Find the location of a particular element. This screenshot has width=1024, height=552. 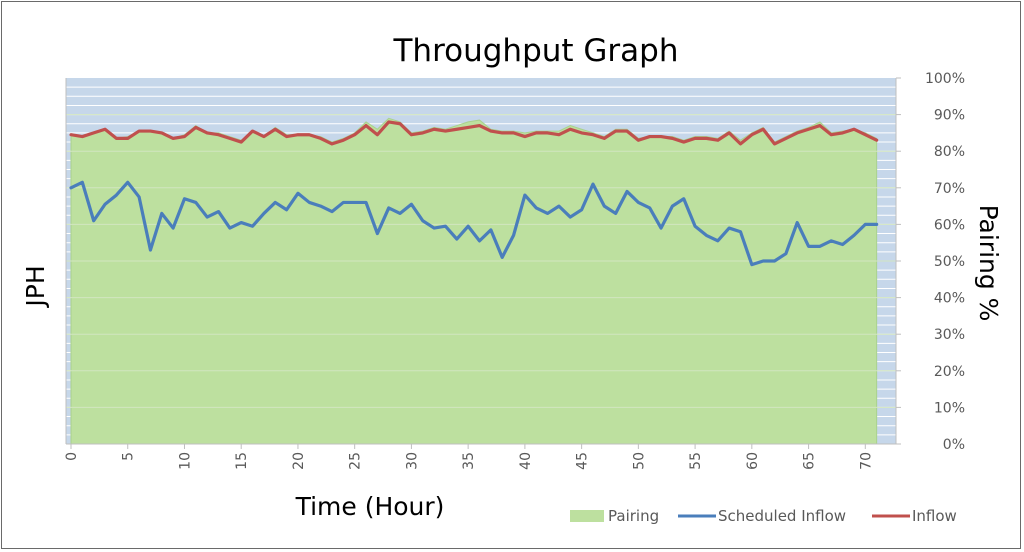

x-tick-label: 55 is located at coordinates (696, 461).